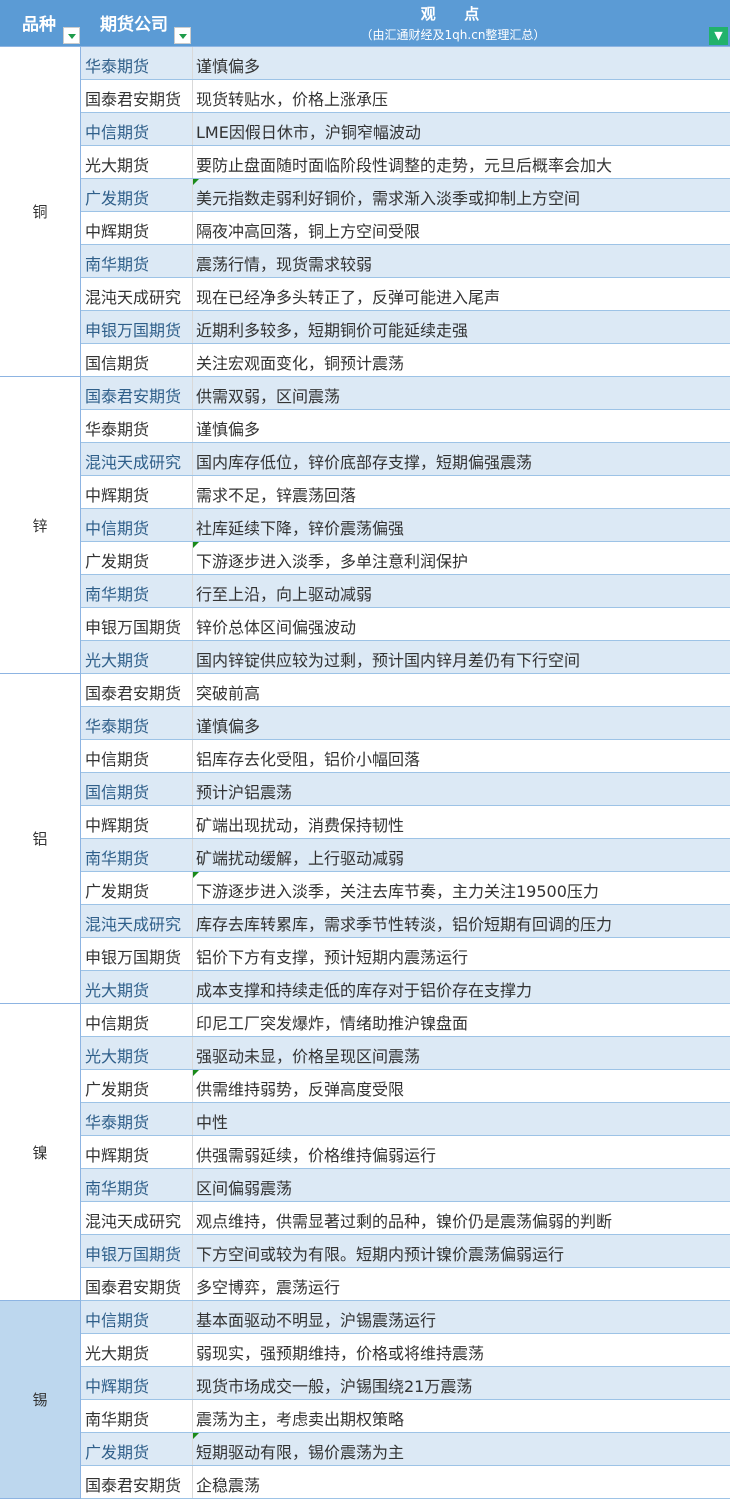 The image size is (730, 1499). I want to click on filter-active-icon: ▼, so click(718, 36).